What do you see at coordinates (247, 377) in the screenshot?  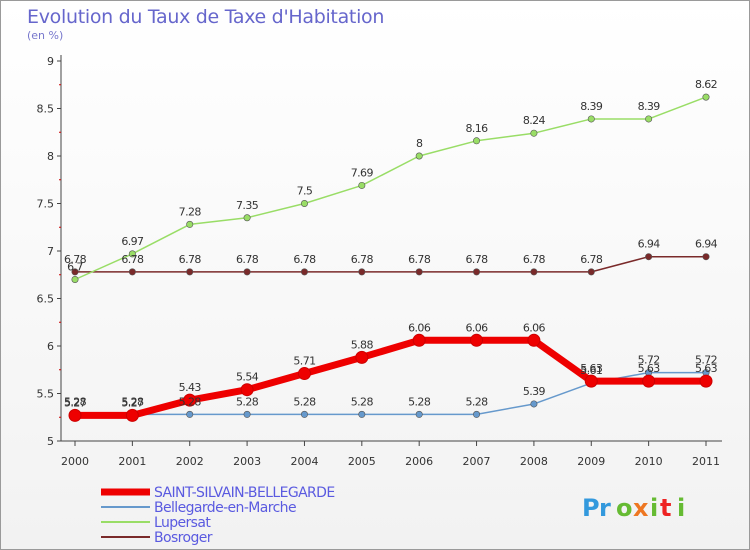 I see `data-label: 5.54` at bounding box center [247, 377].